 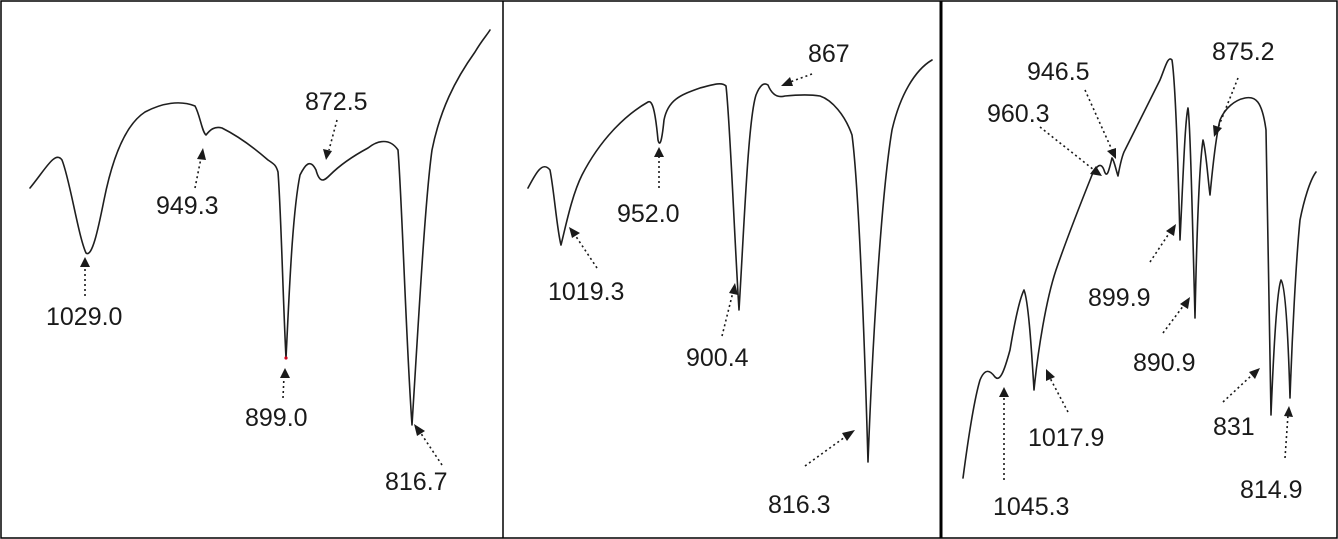 I want to click on peak-label-875: 875.2, so click(x=1243, y=52).